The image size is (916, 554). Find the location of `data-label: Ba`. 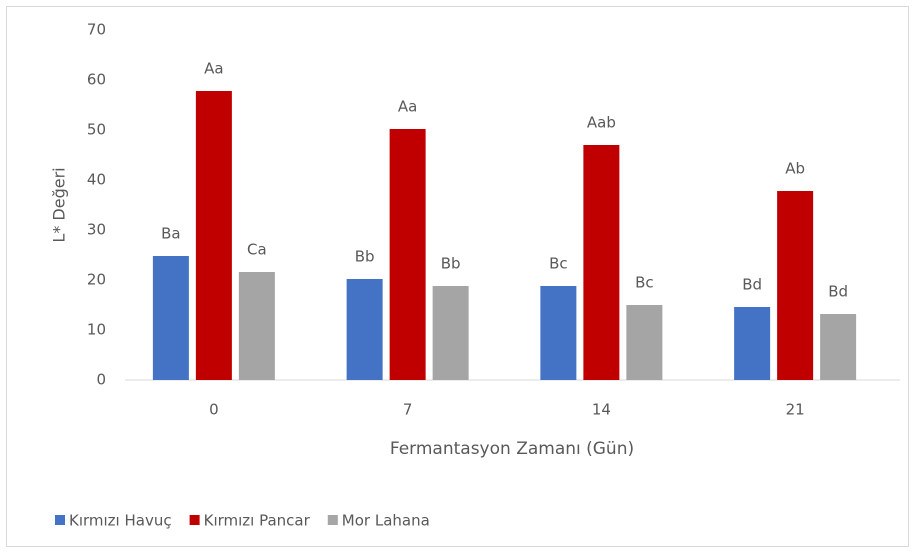

data-label: Ba is located at coordinates (170, 234).